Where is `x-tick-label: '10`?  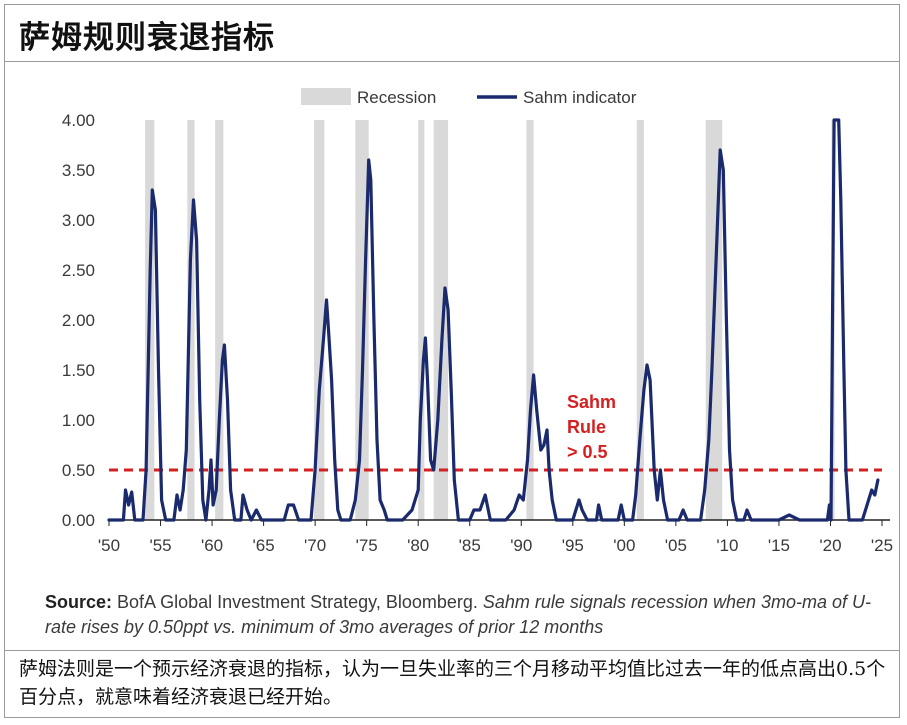 x-tick-label: '10 is located at coordinates (727, 545).